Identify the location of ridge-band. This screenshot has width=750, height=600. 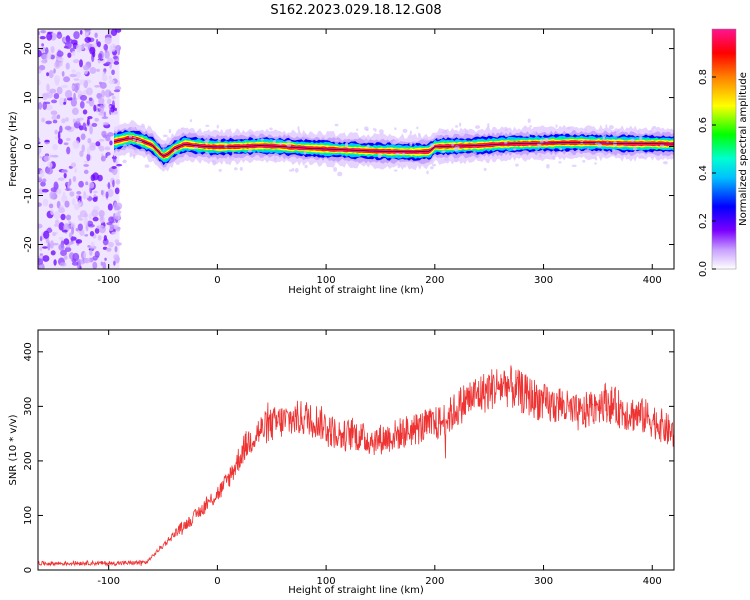
(394, 146).